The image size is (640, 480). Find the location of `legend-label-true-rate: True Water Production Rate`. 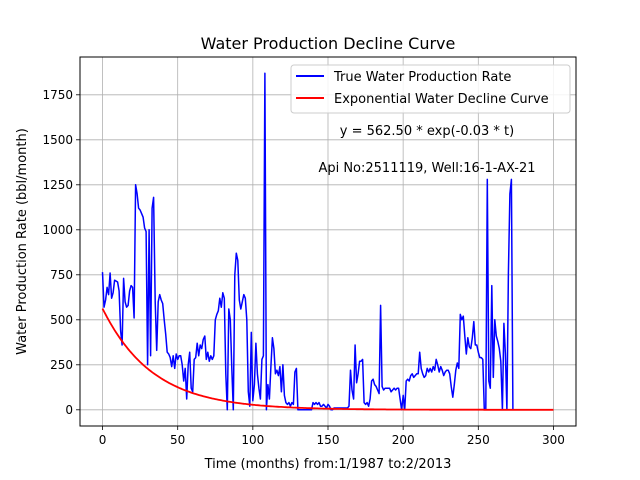

legend-label-true-rate: True Water Production Rate is located at coordinates (422, 77).